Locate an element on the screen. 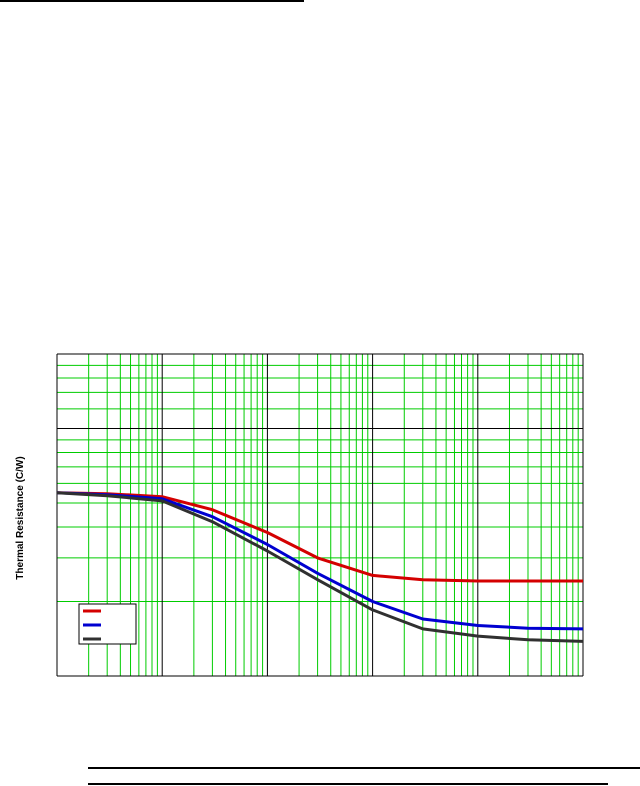  top-rule is located at coordinates (152, 1).